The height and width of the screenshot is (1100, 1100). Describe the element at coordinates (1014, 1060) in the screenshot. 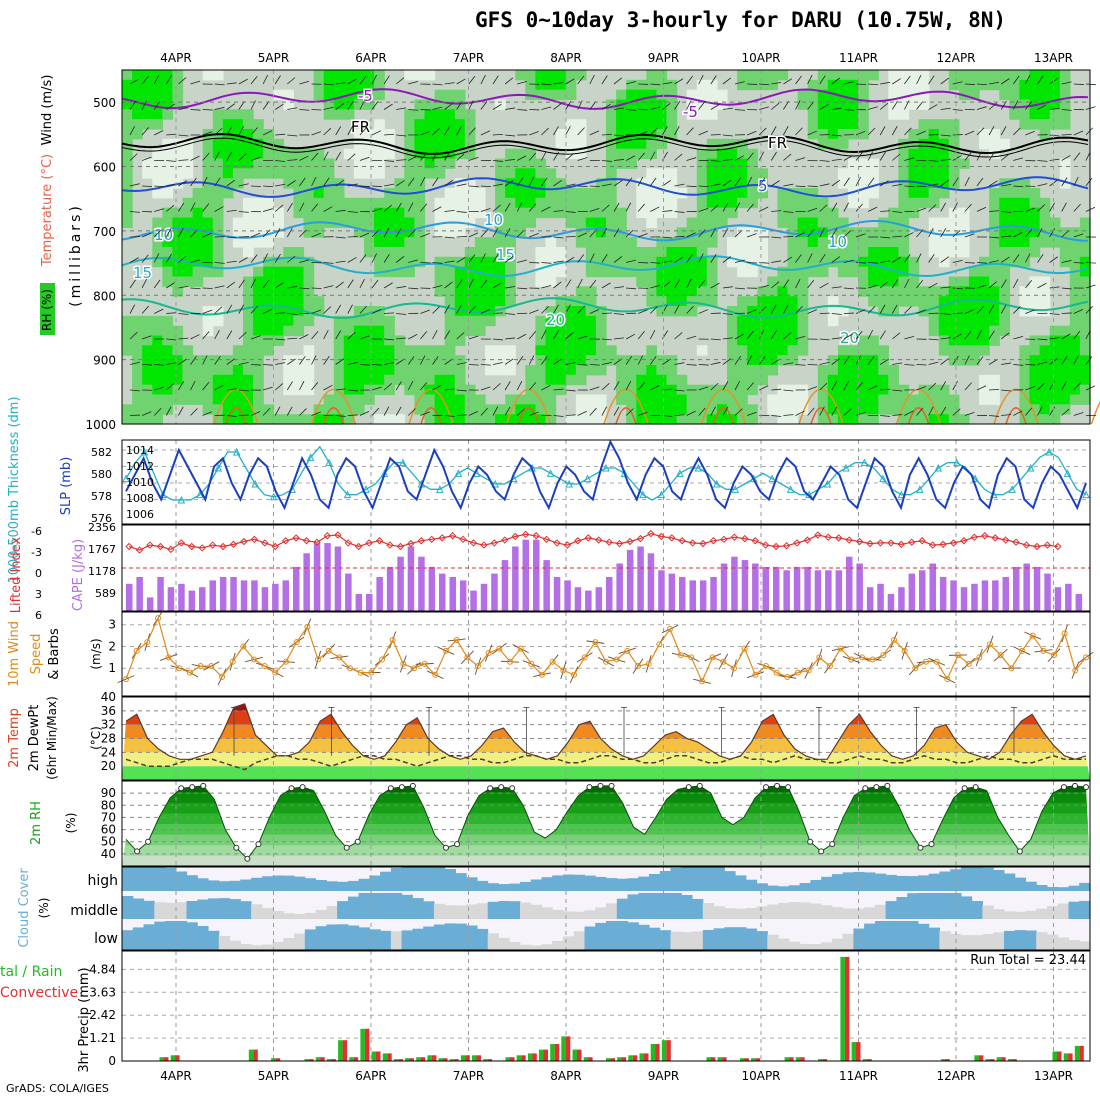

I see `precip-convective-bar` at that location.